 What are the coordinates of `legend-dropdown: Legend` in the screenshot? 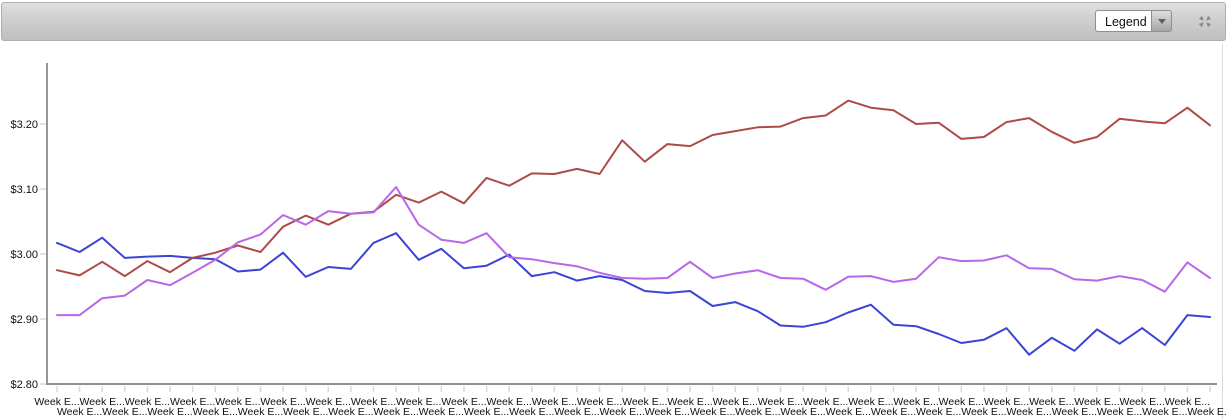 It's located at (1133, 21).